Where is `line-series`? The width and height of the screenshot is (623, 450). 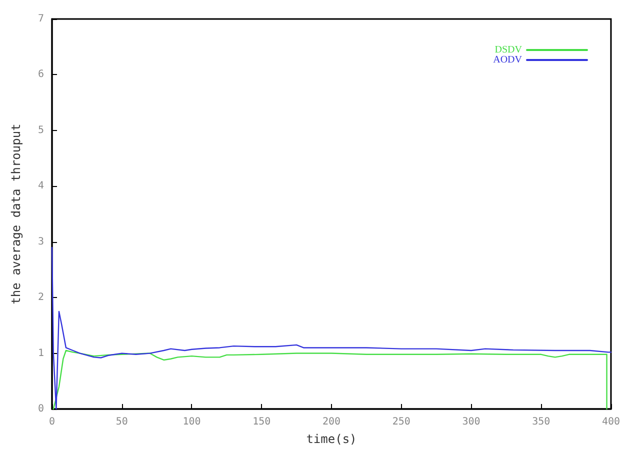 line-series is located at coordinates (330, 380).